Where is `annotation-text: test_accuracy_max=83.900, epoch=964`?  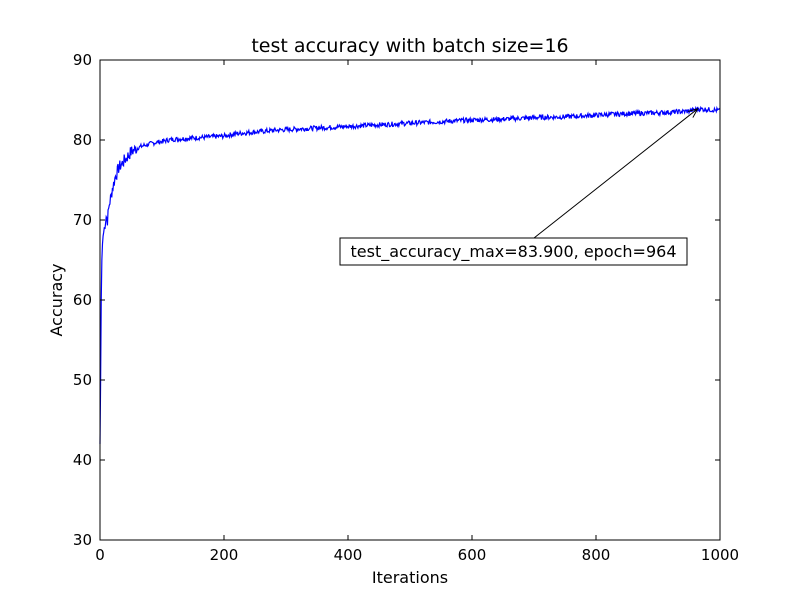
annotation-text: test_accuracy_max=83.900, epoch=964 is located at coordinates (513, 252).